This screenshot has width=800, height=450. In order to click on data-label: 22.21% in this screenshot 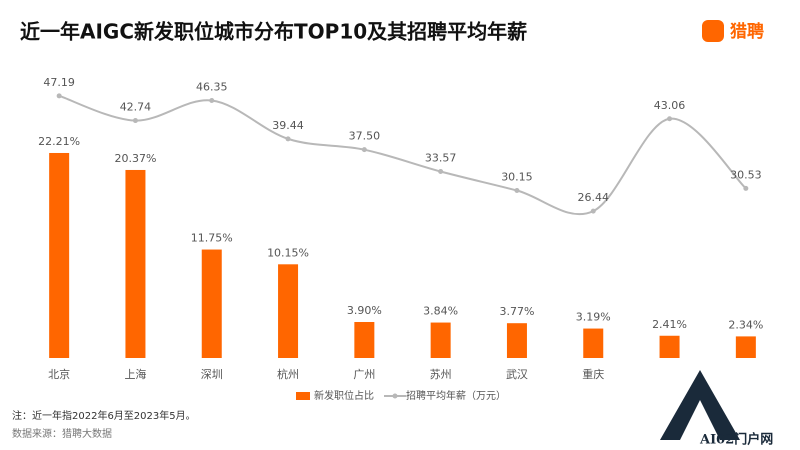, I will do `click(59, 141)`.